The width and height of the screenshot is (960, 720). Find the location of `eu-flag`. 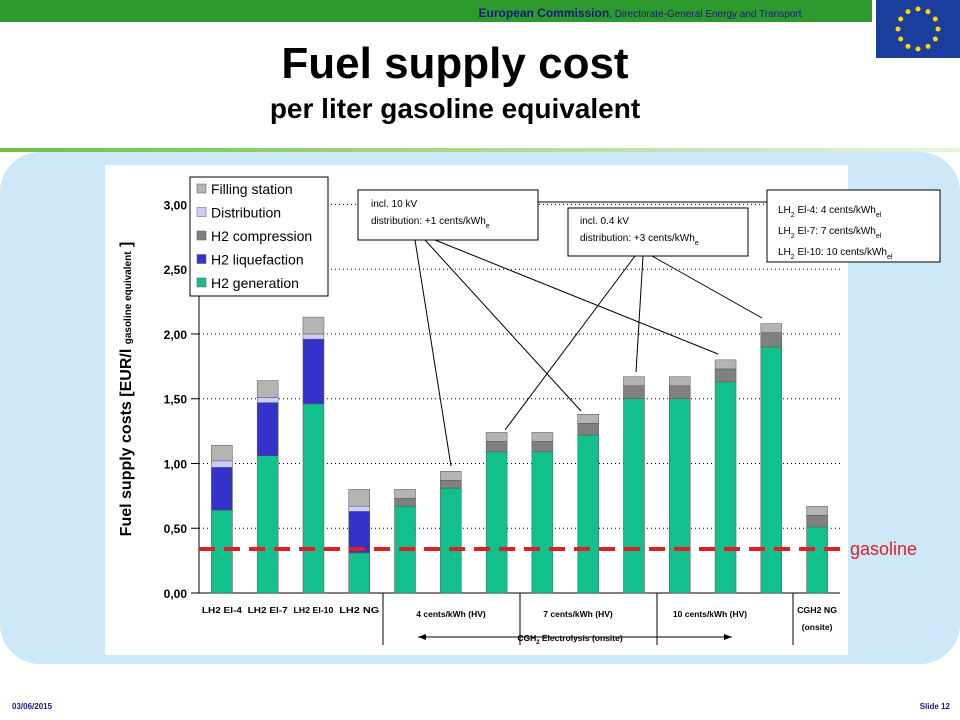

eu-flag is located at coordinates (918, 29).